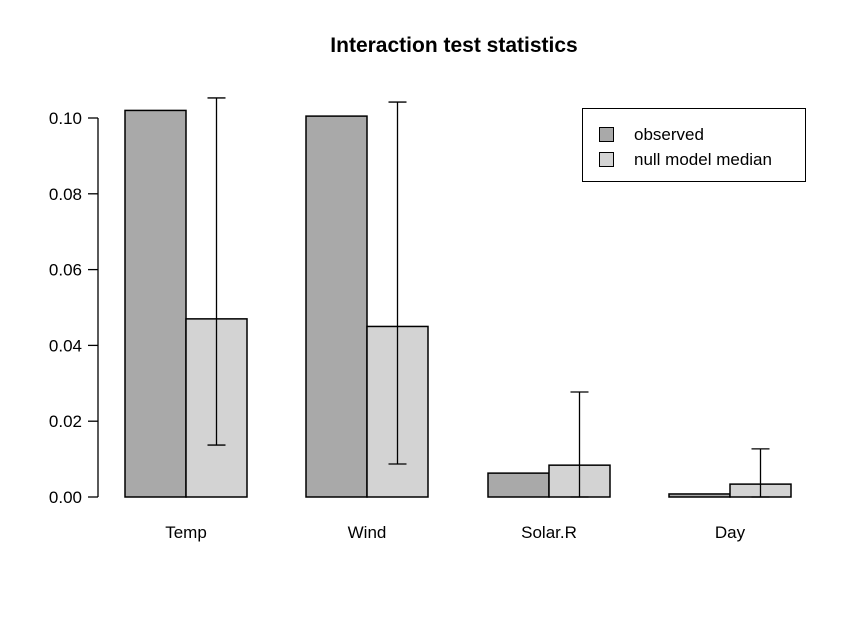 The height and width of the screenshot is (620, 868). I want to click on y-tick-label: 0.00, so click(65, 497).